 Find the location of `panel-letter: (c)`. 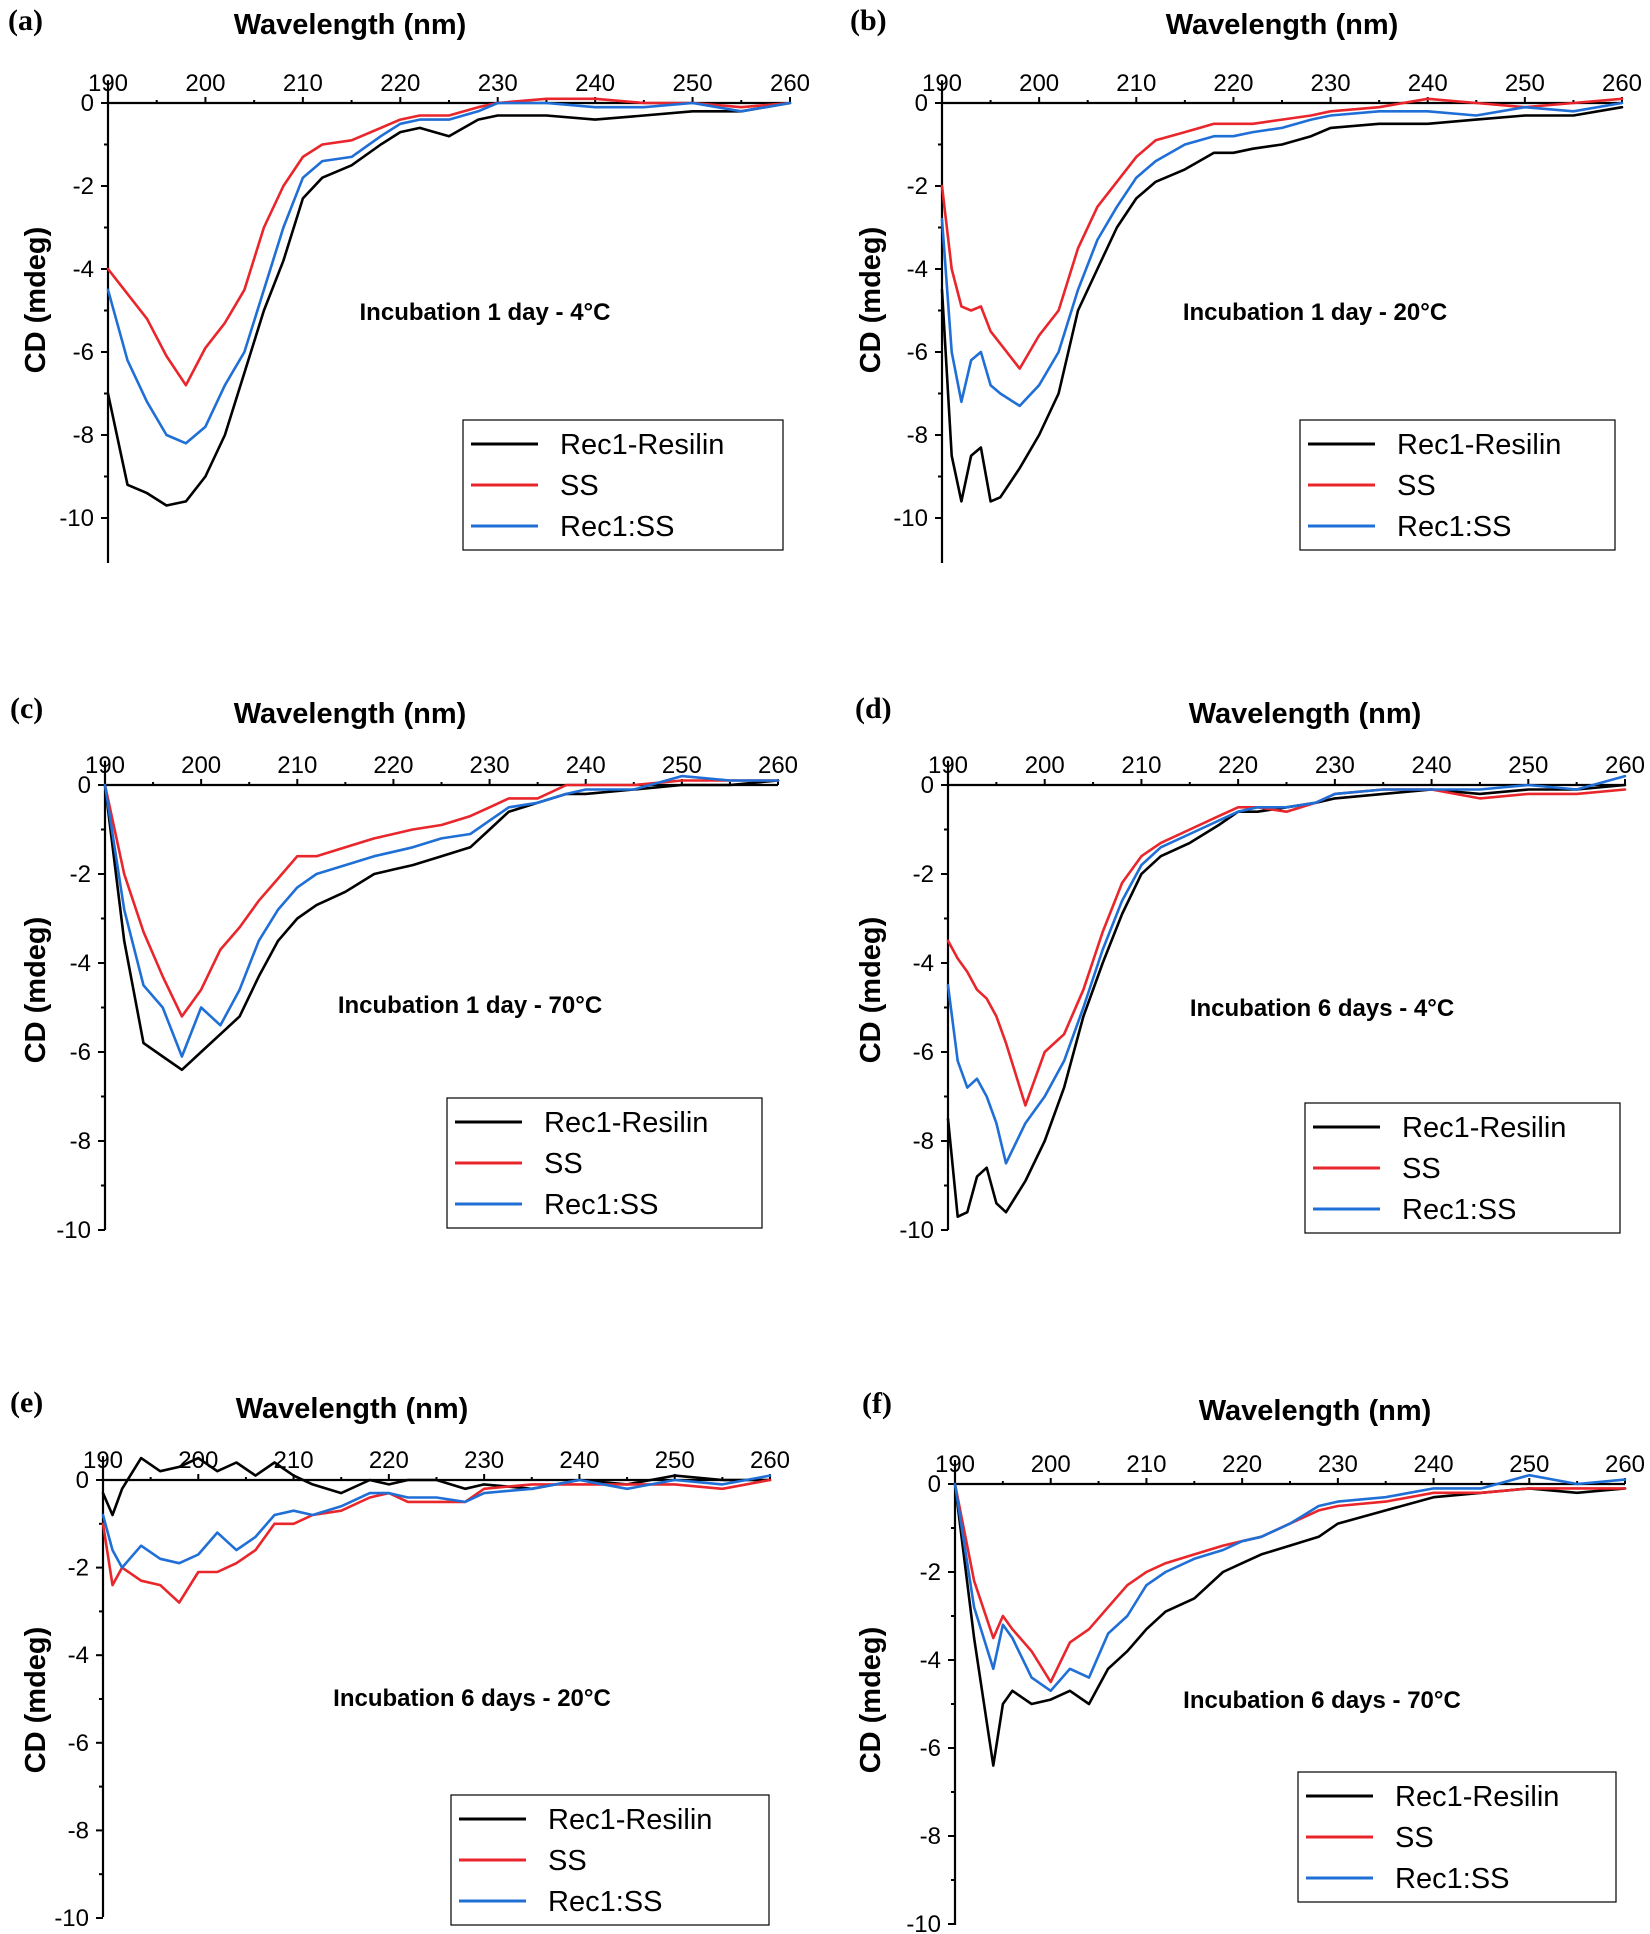

panel-letter: (c) is located at coordinates (26, 708).